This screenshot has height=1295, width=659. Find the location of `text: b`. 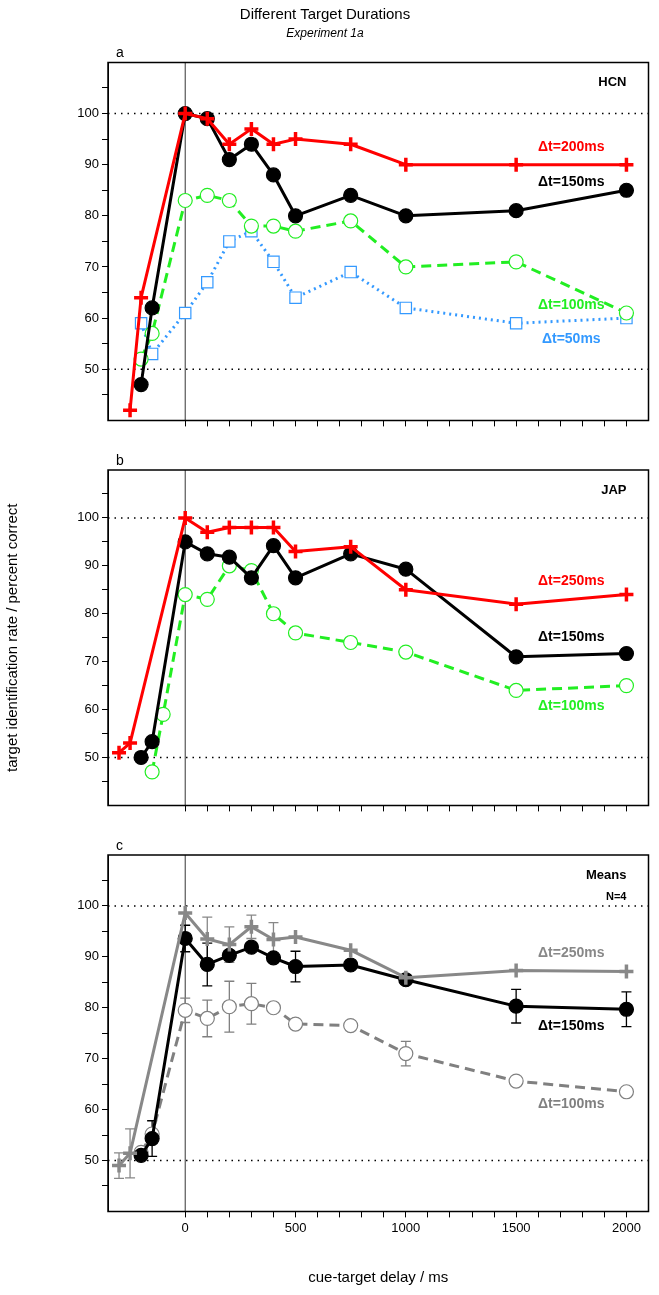

text: b is located at coordinates (120, 459).